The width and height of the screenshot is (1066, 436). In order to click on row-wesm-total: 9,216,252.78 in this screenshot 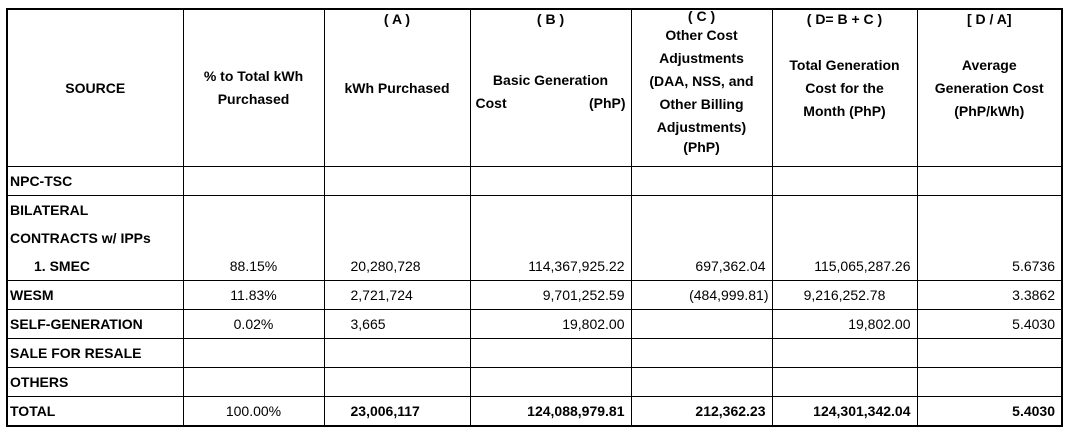, I will do `click(844, 295)`.